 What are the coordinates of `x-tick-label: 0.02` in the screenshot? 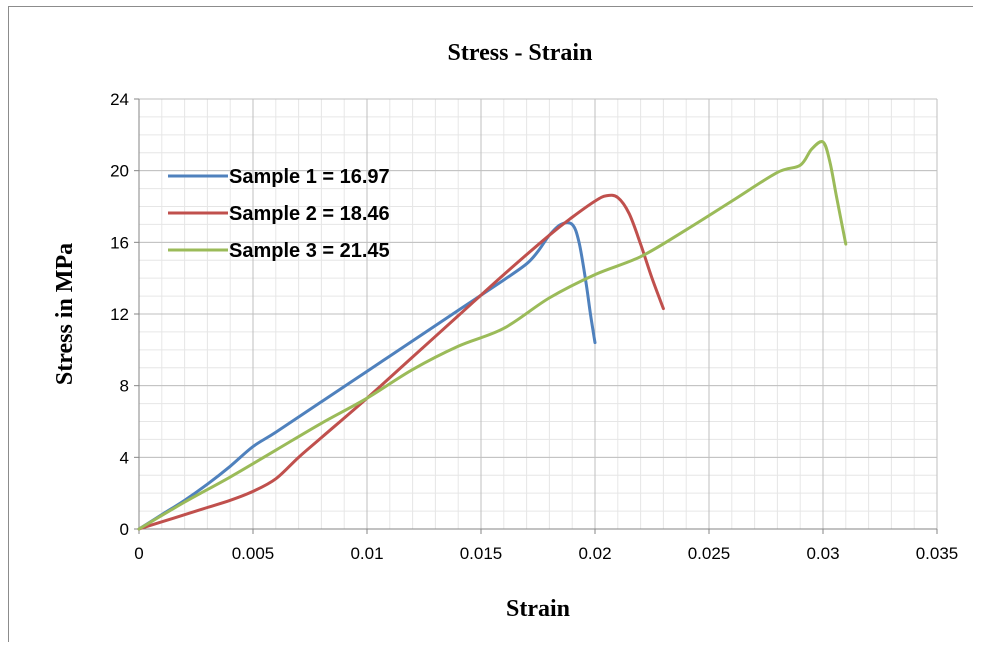 It's located at (594, 553).